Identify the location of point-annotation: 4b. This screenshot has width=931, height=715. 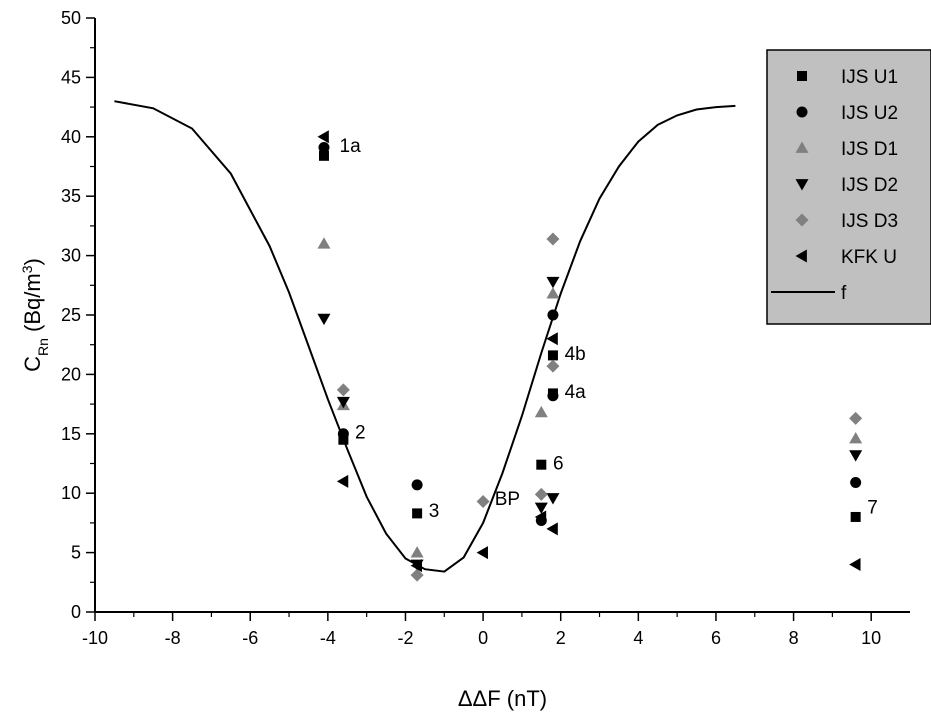
(575, 354).